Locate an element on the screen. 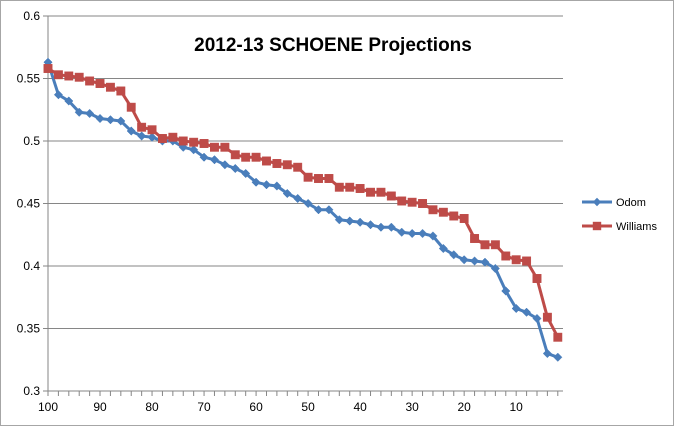 This screenshot has height=426, width=674. y-tick-label: 0.3 is located at coordinates (31, 391).